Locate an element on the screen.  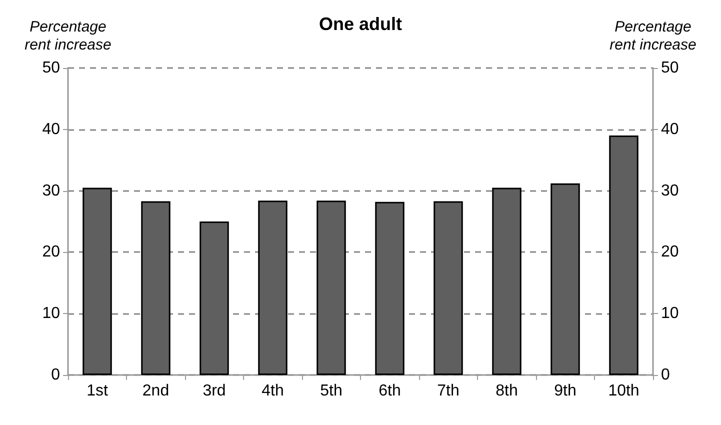
chart-title: One adult is located at coordinates (360, 24).